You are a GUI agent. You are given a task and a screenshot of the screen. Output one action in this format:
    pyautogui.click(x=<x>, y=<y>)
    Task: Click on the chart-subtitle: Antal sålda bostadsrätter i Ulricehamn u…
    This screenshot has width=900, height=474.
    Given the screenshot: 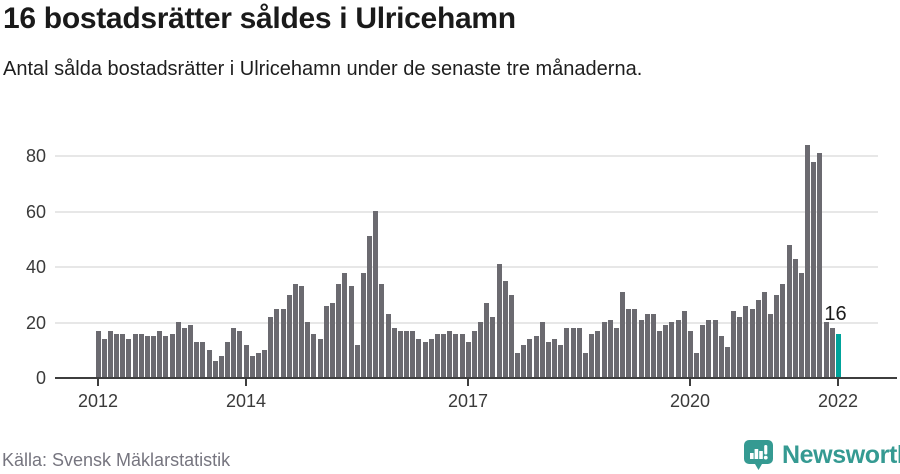 What is the action you would take?
    pyautogui.click(x=323, y=69)
    